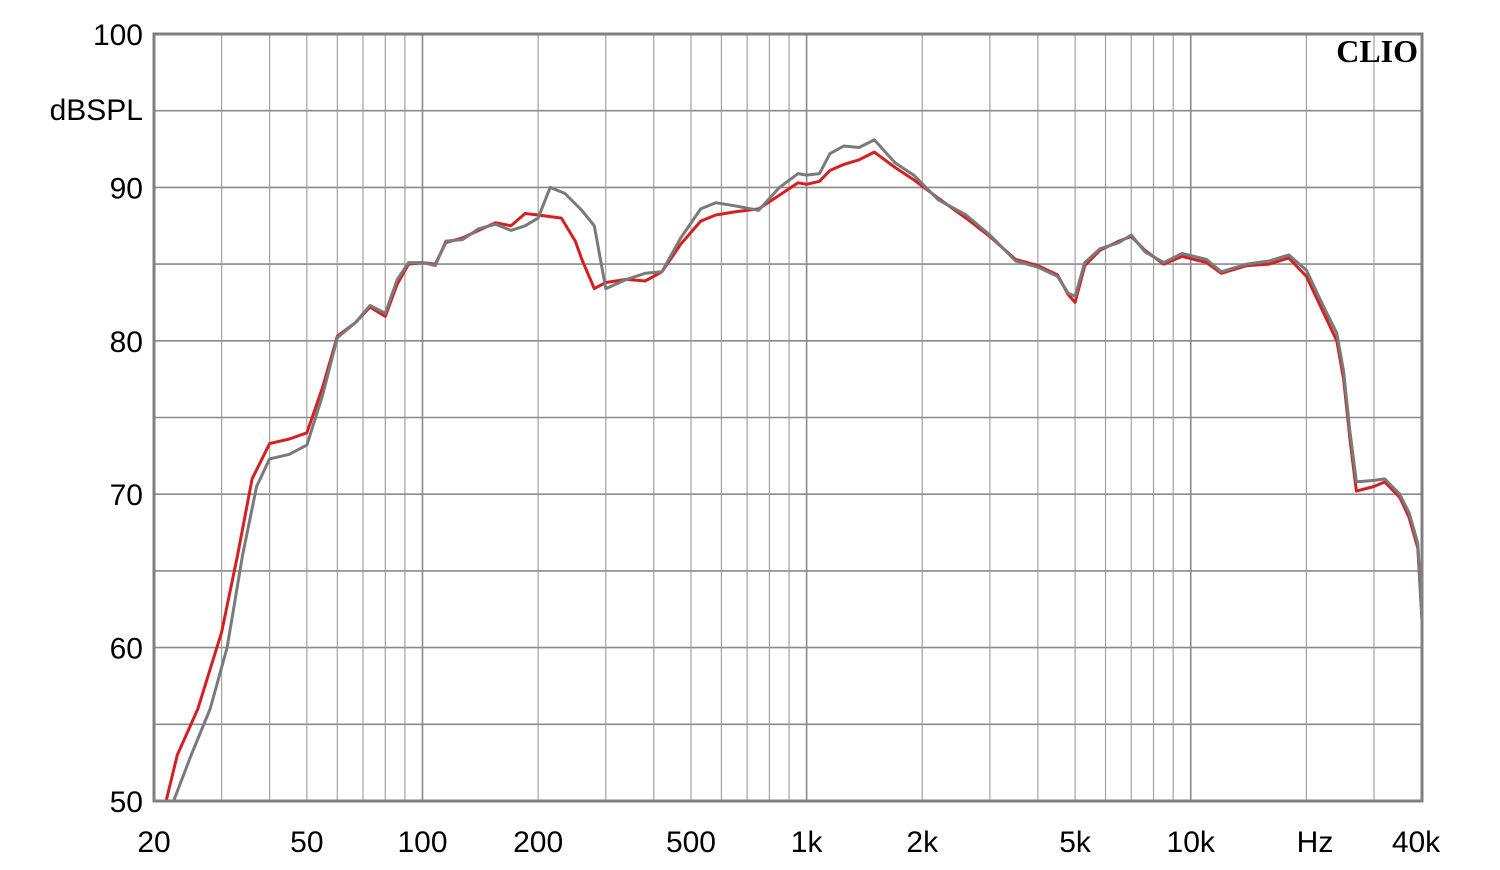 The image size is (1500, 870). I want to click on x-tick-label: 2k, so click(922, 842).